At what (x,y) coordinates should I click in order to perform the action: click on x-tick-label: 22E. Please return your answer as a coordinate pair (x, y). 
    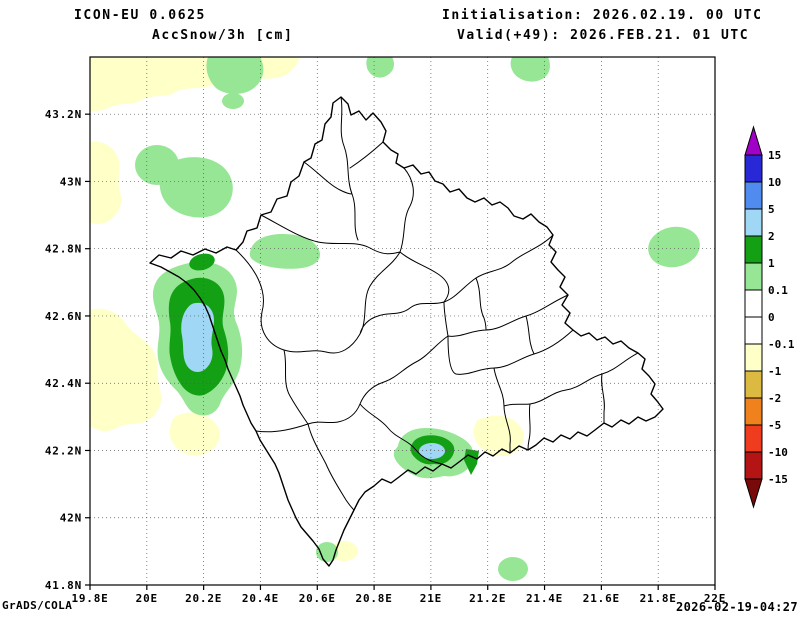
    Looking at the image, I should click on (715, 598).